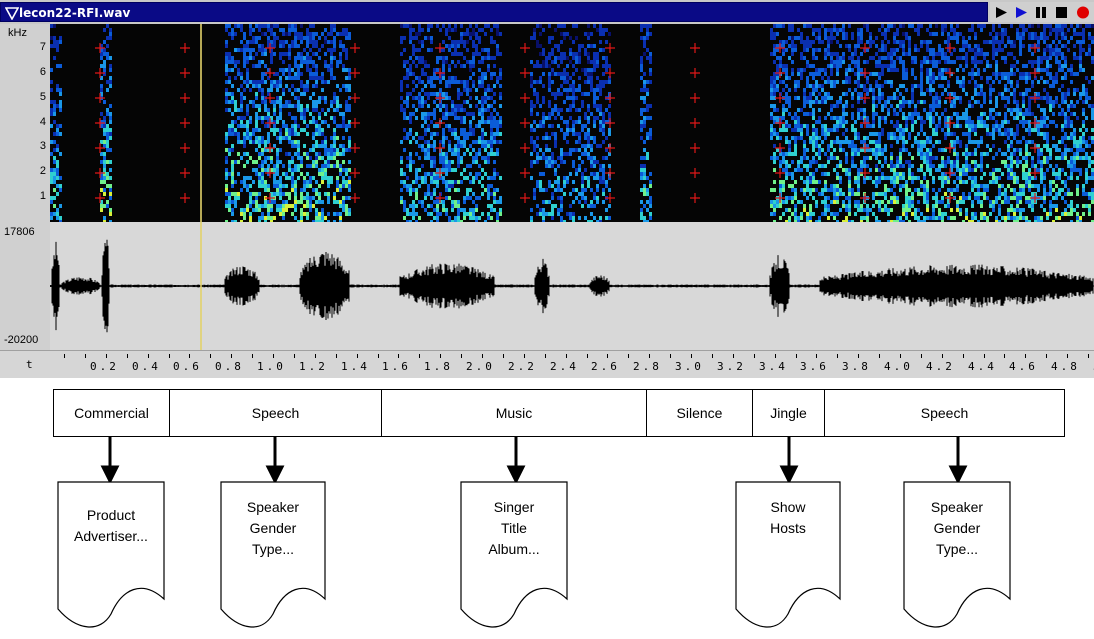 This screenshot has height=639, width=1094. What do you see at coordinates (522, 366) in the screenshot?
I see `time-tick-label: 2.2` at bounding box center [522, 366].